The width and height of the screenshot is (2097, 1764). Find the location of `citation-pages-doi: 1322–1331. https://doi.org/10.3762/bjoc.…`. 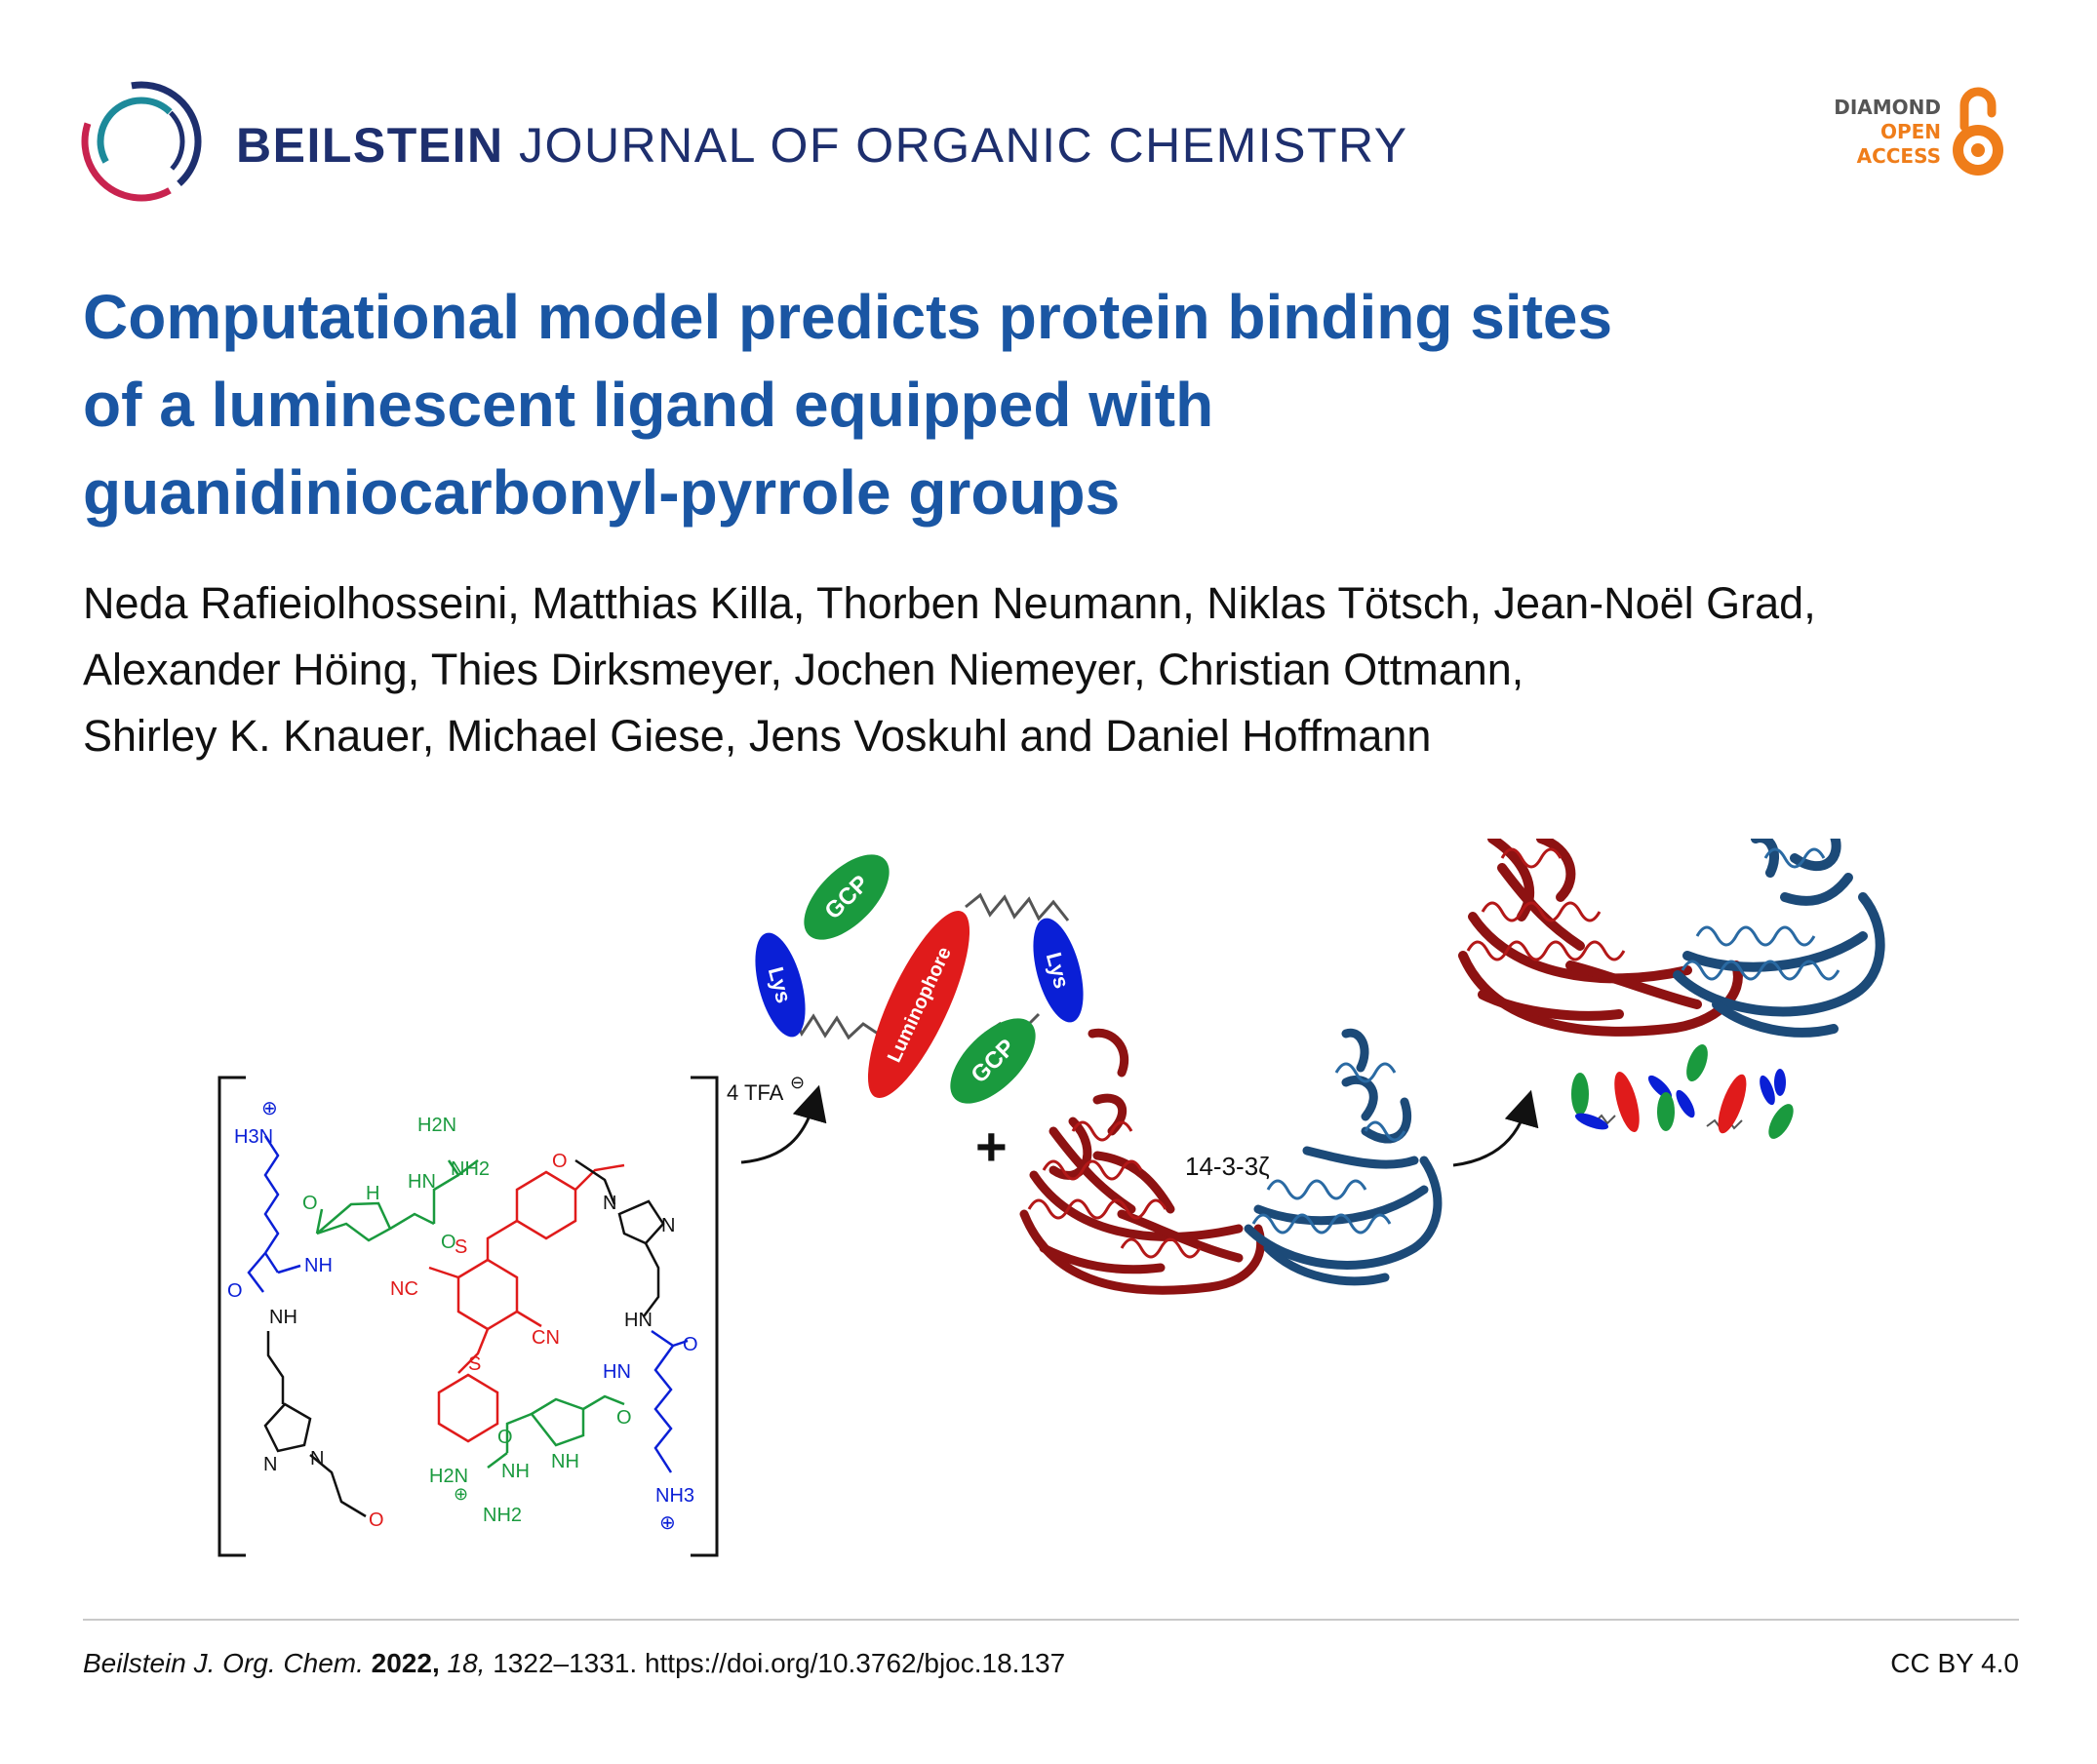

citation-pages-doi: 1322–1331. https://doi.org/10.3762/bjoc.… is located at coordinates (780, 1663).